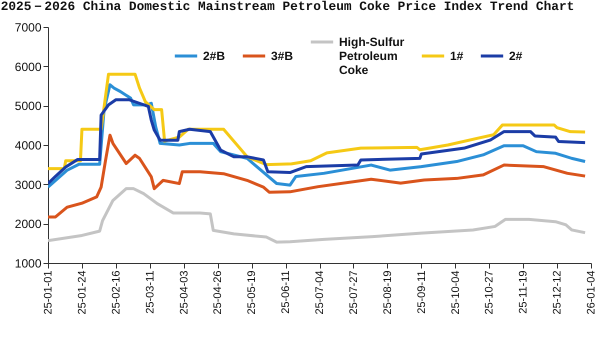  I want to click on legend-label: 3#B, so click(282, 56).